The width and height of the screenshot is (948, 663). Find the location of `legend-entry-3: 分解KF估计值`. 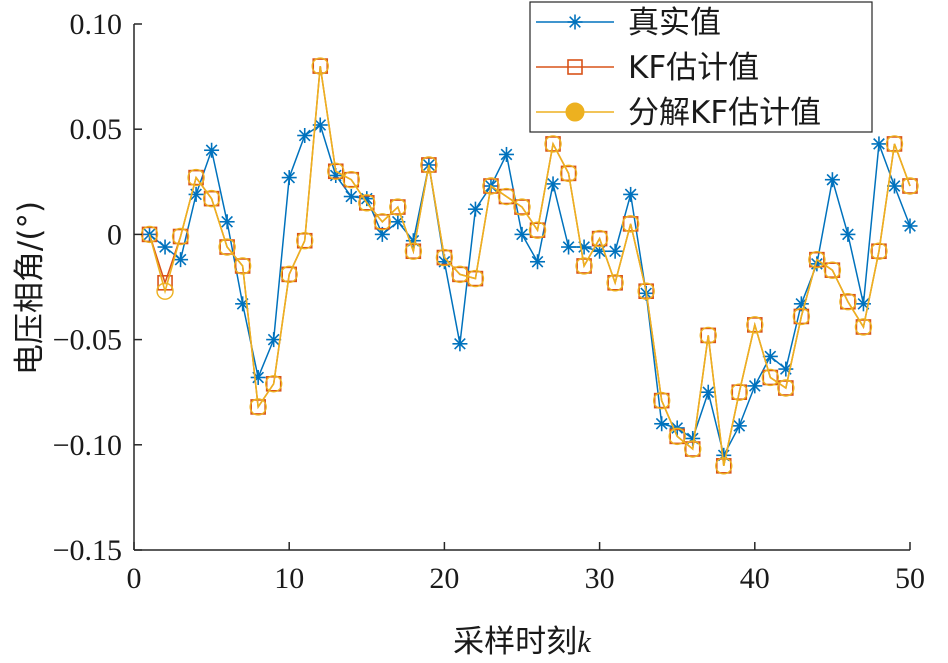

legend-entry-3: 分解KF估计值 is located at coordinates (678, 113).